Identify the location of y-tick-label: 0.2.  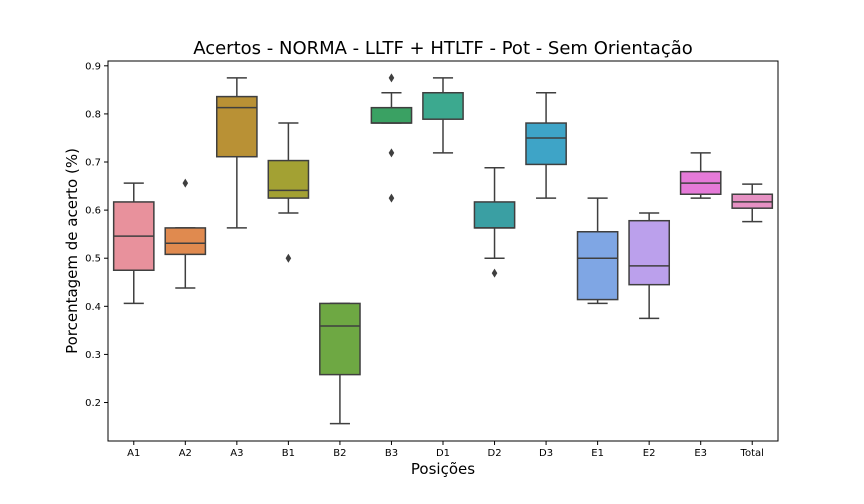
(93, 403).